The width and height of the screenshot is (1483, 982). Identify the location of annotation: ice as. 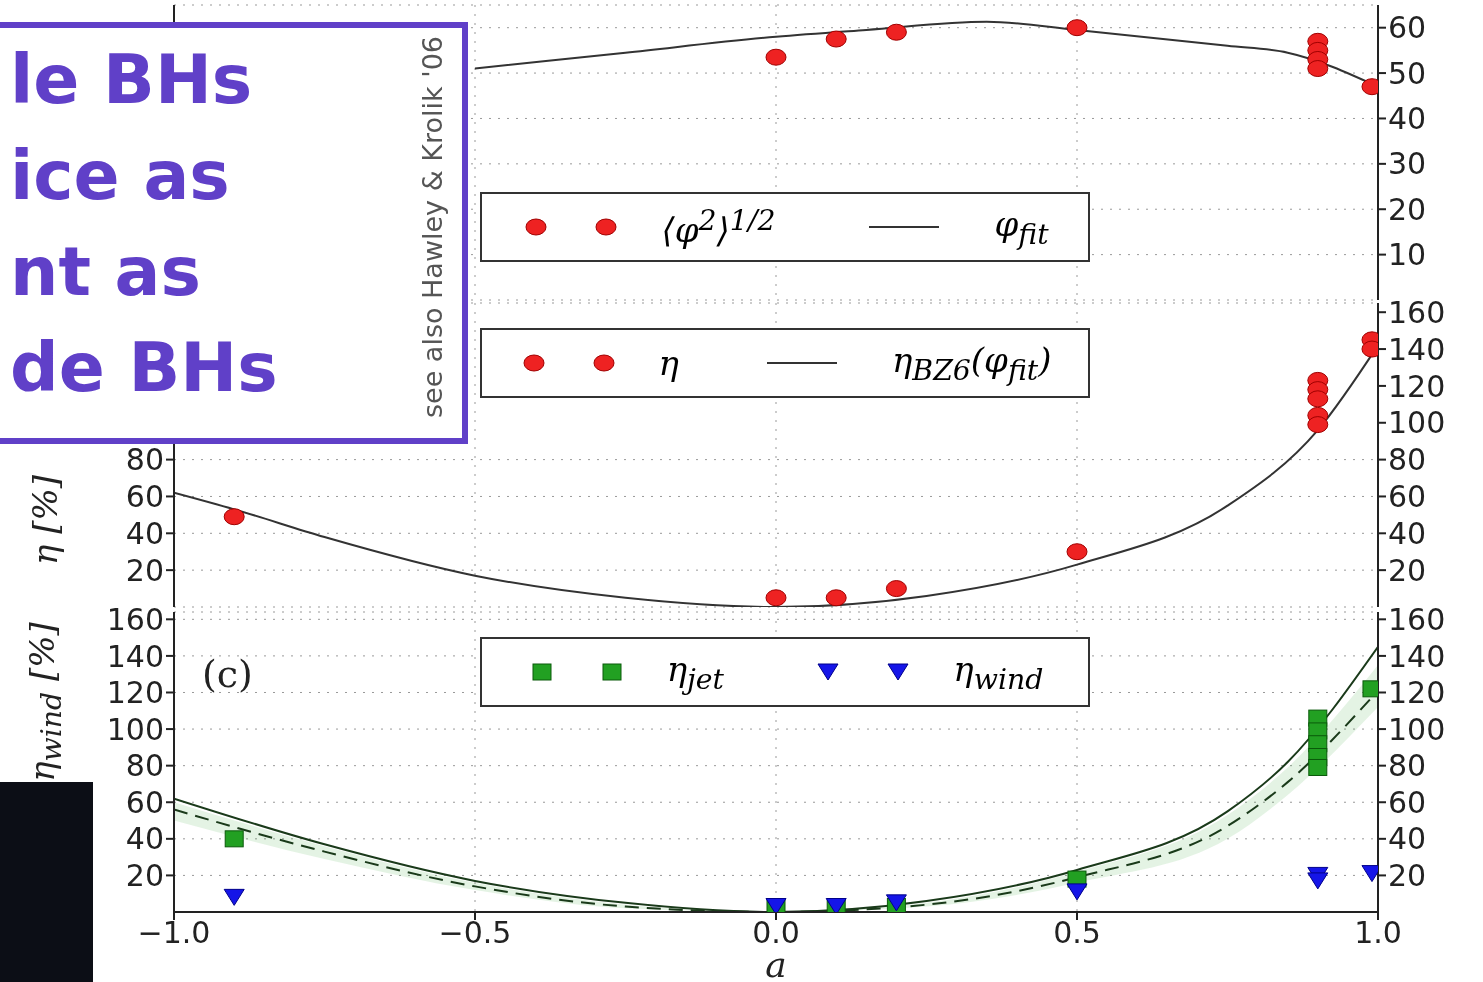
(120, 175).